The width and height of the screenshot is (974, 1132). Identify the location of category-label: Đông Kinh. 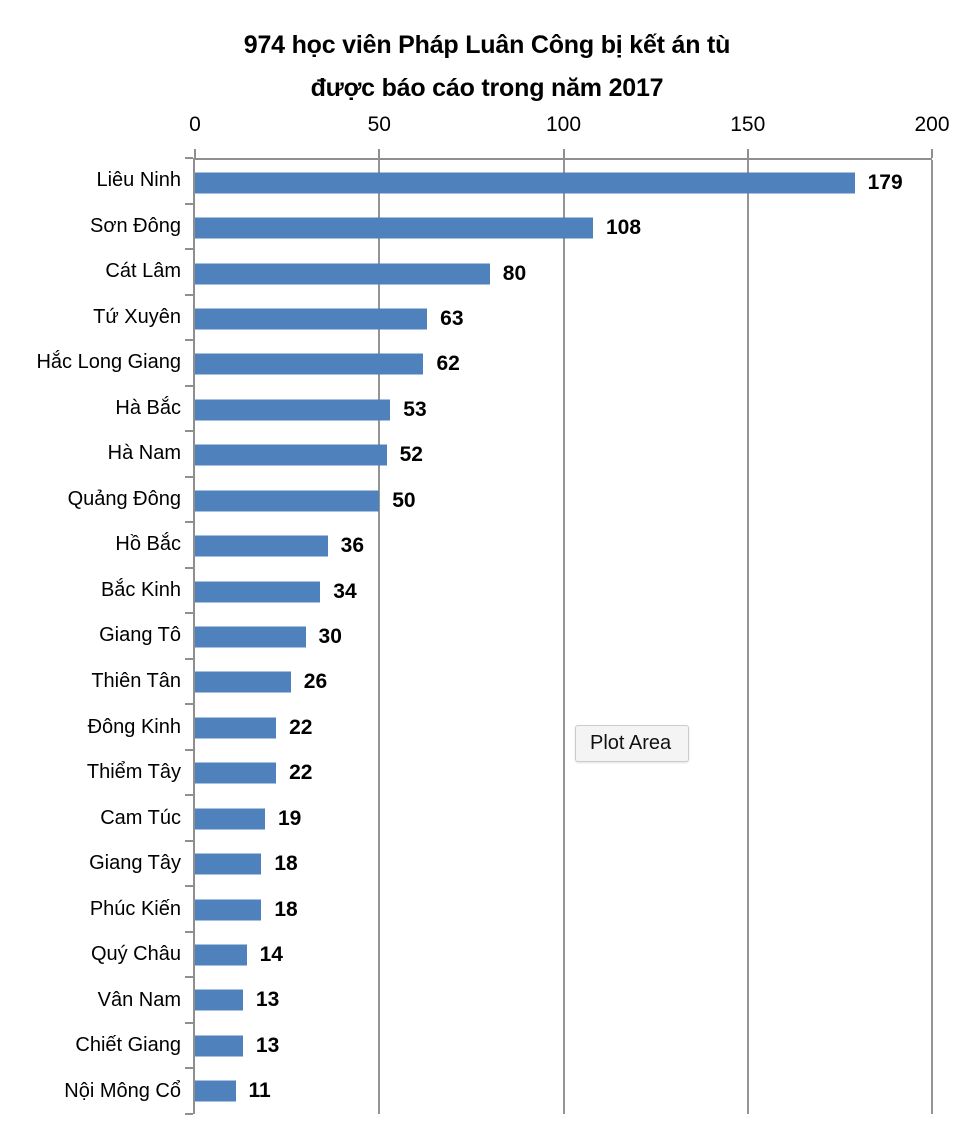
(134, 726).